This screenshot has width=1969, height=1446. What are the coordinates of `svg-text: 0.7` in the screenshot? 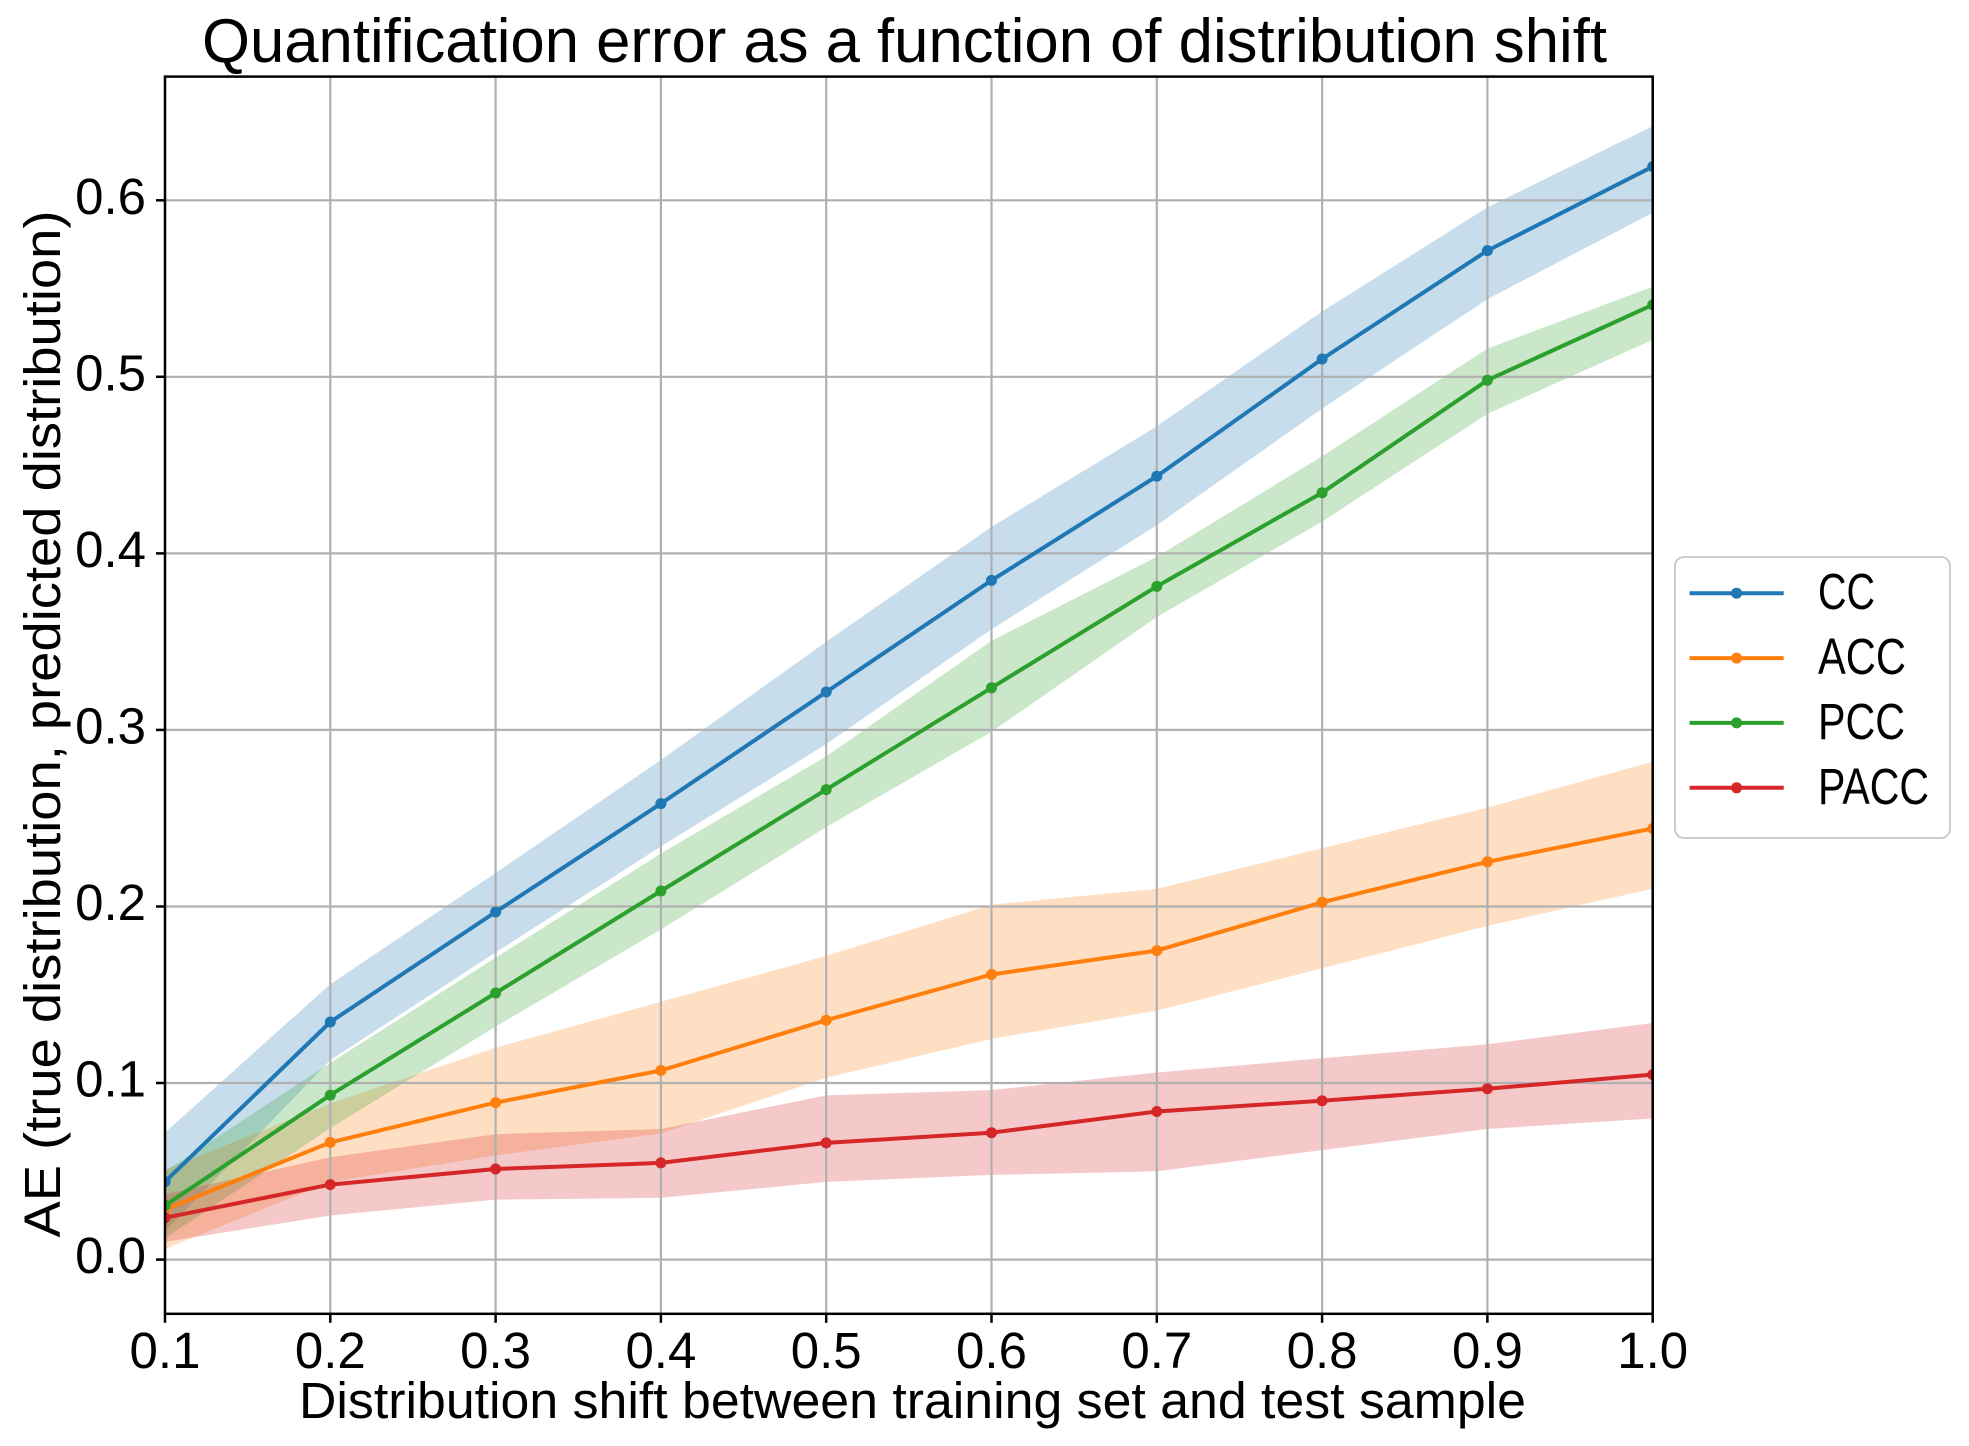 It's located at (1156, 1350).